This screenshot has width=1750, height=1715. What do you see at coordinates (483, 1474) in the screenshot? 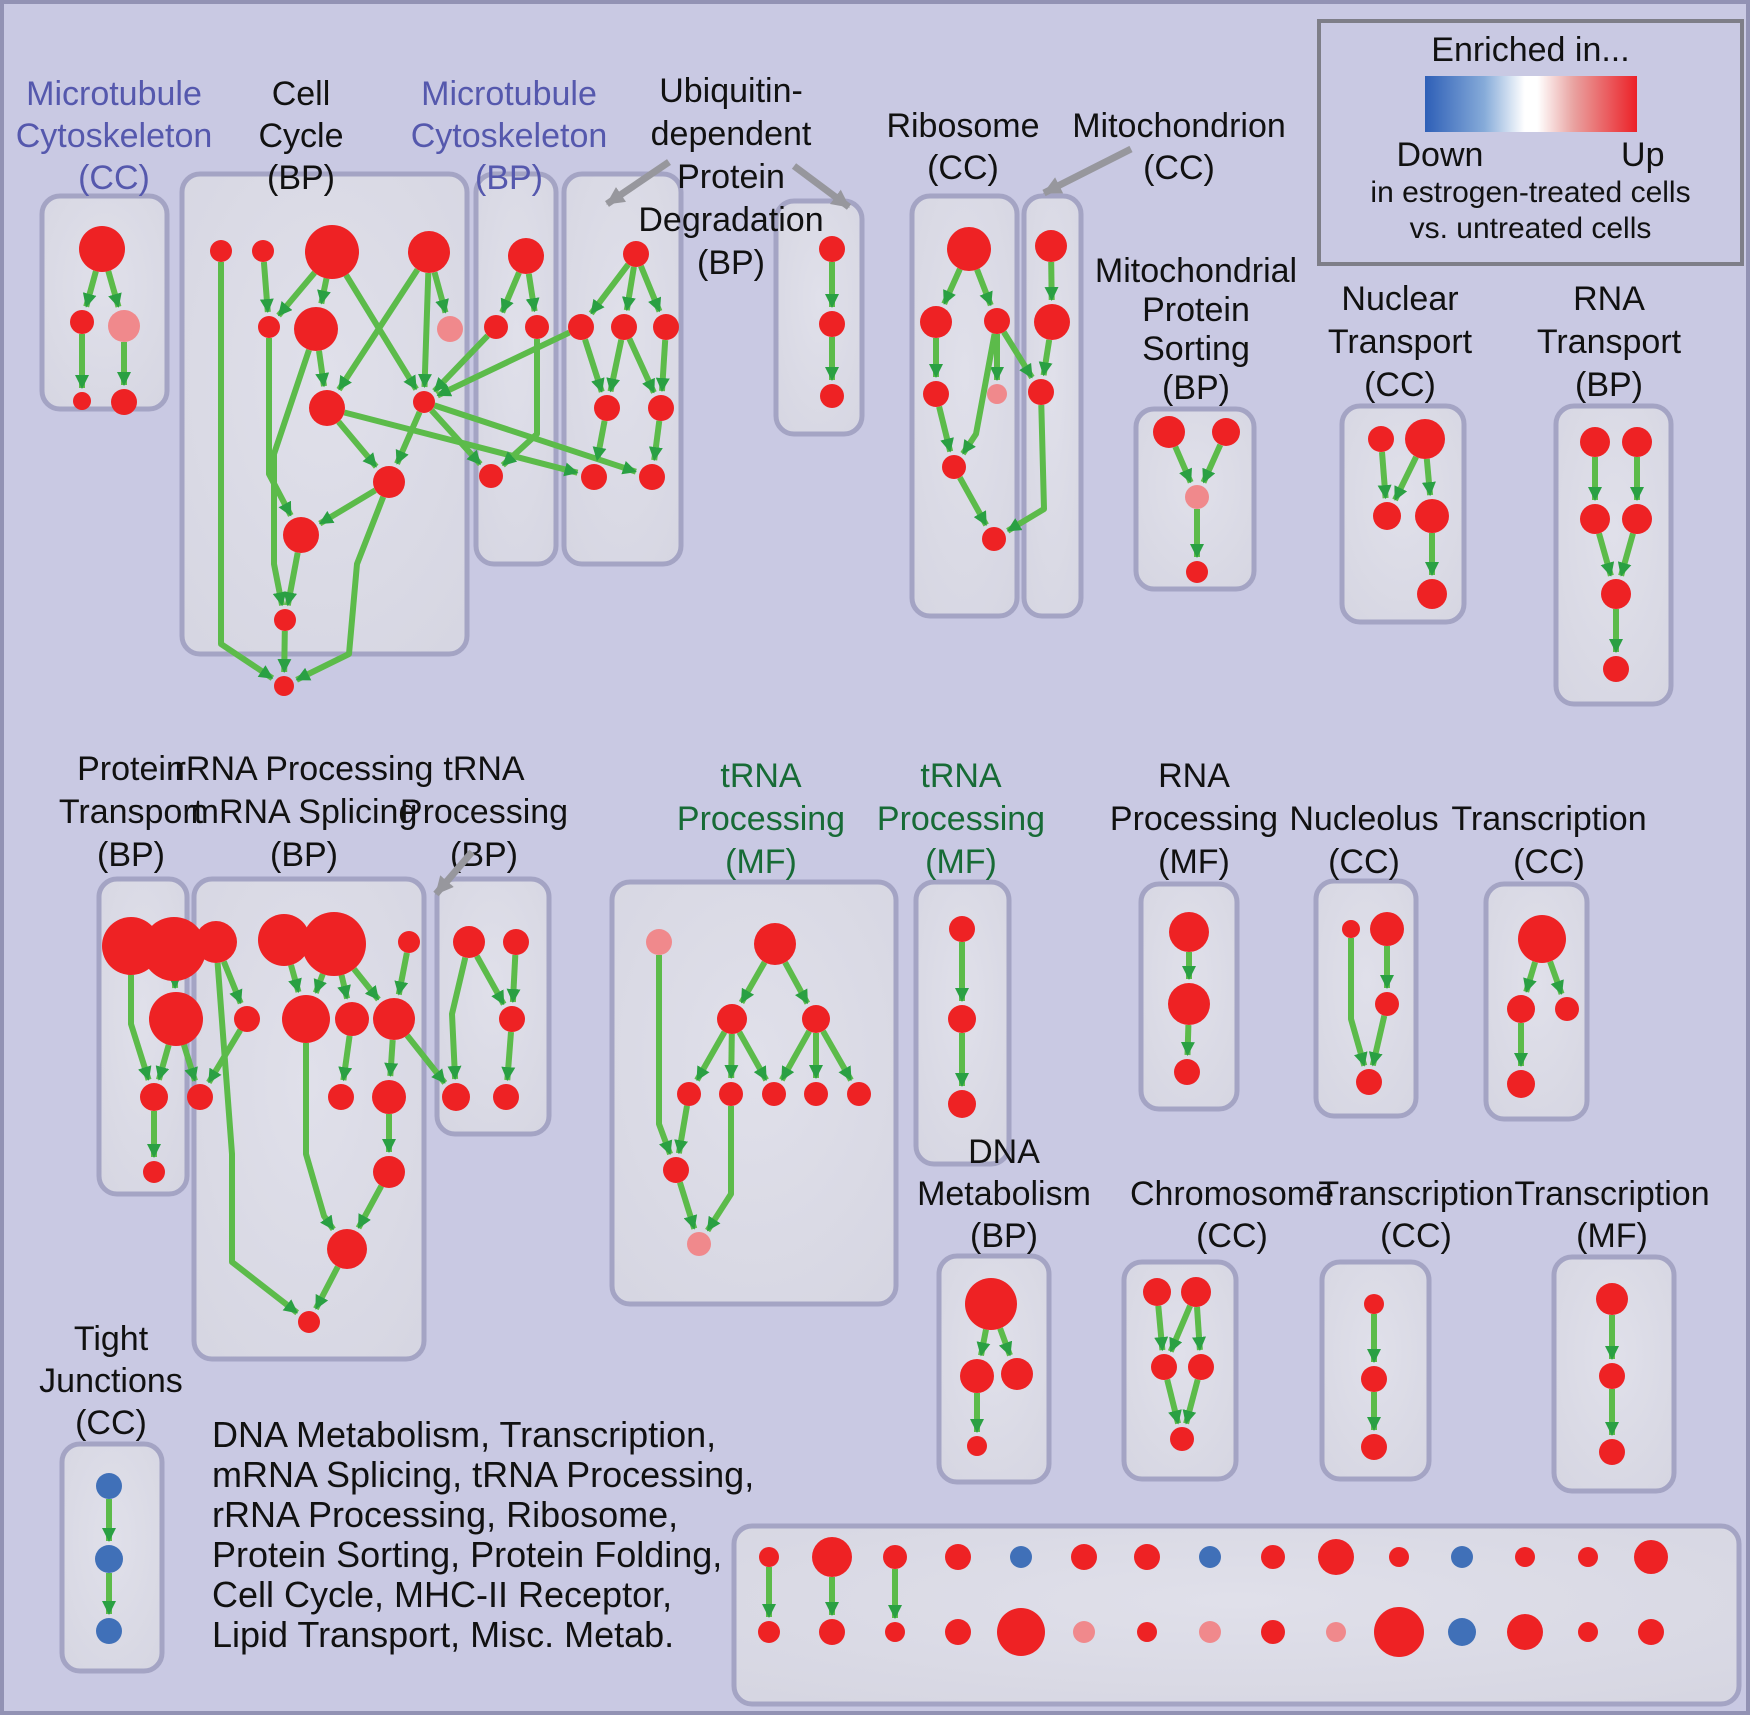
I see `mixed-terms-caption-line: mRNA Splicing, tRNA Processing,` at bounding box center [483, 1474].